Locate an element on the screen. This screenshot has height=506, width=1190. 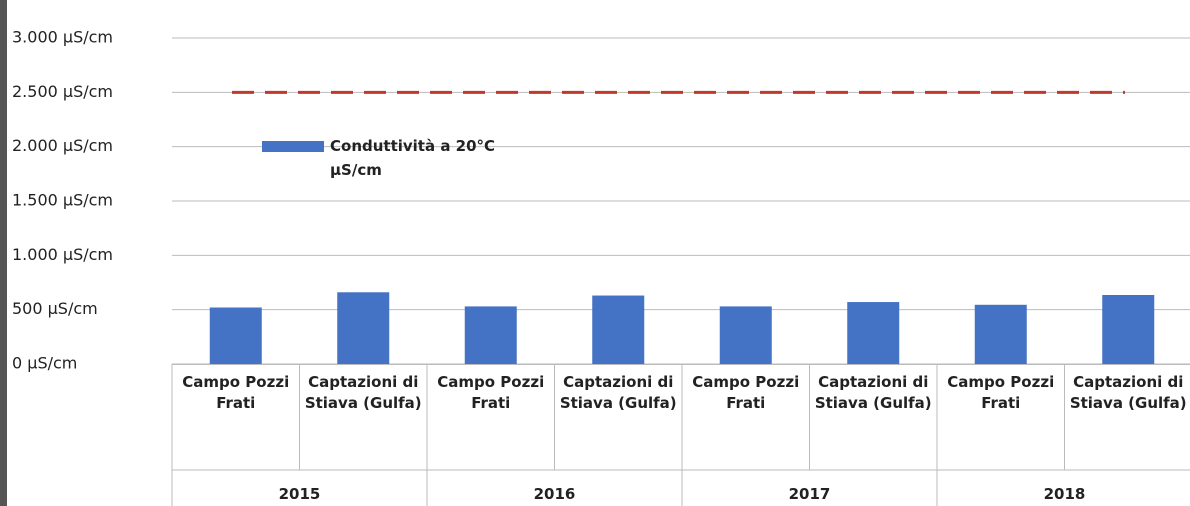
group-label: 2016 is located at coordinates (554, 494).